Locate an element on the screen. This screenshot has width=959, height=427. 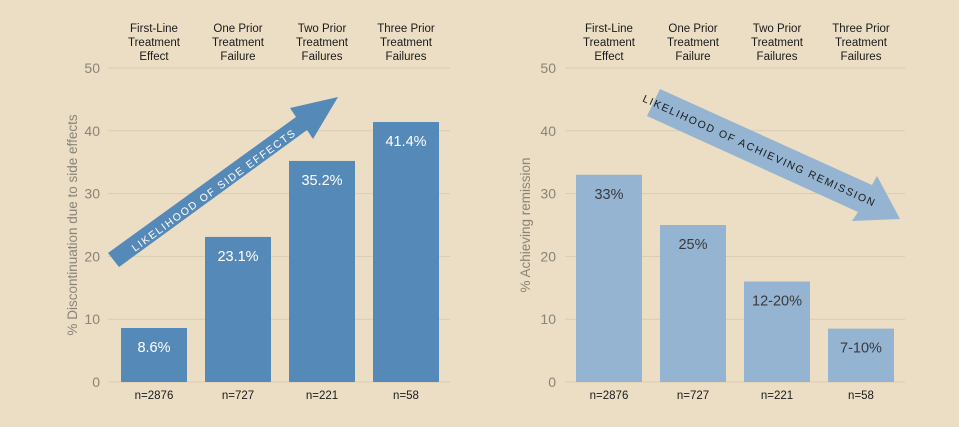
left-sample-size: n=58 is located at coordinates (406, 396).